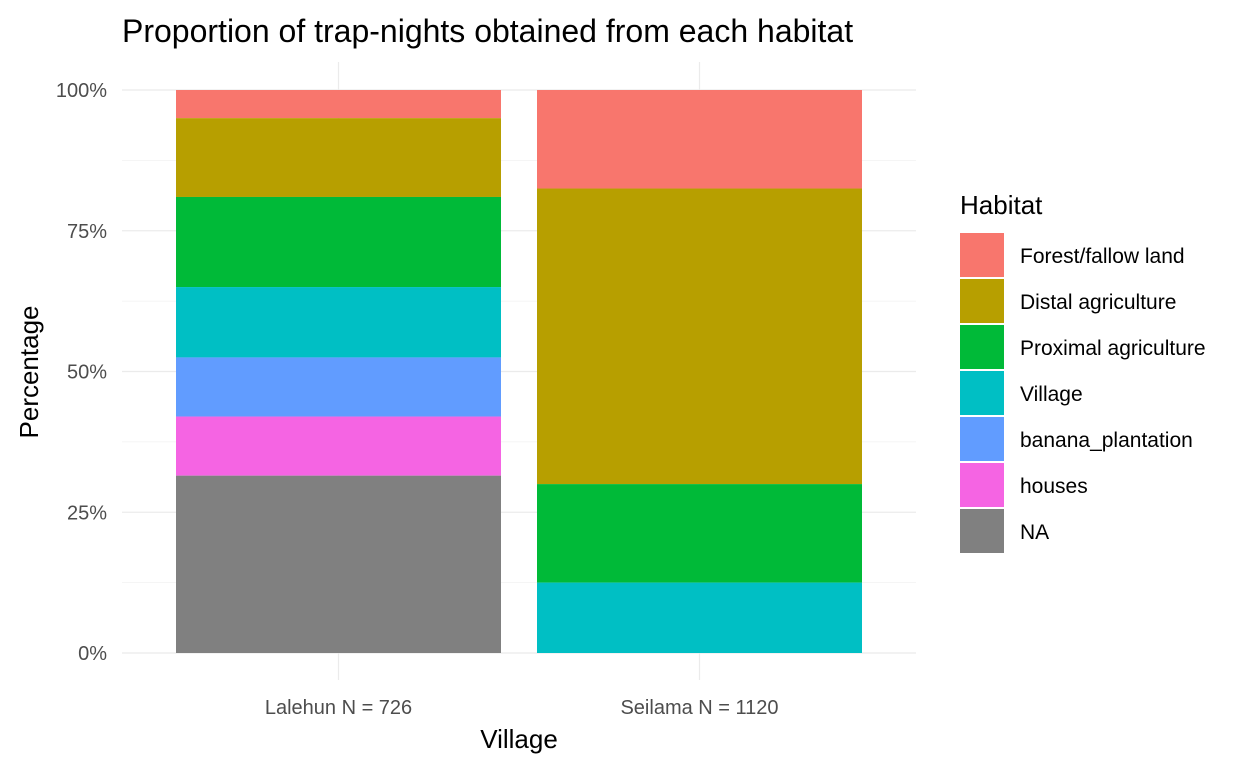 The image size is (1248, 768). I want to click on x-axis-ticks: Lalehun N = 726 Seilama N = 1120, so click(522, 708).